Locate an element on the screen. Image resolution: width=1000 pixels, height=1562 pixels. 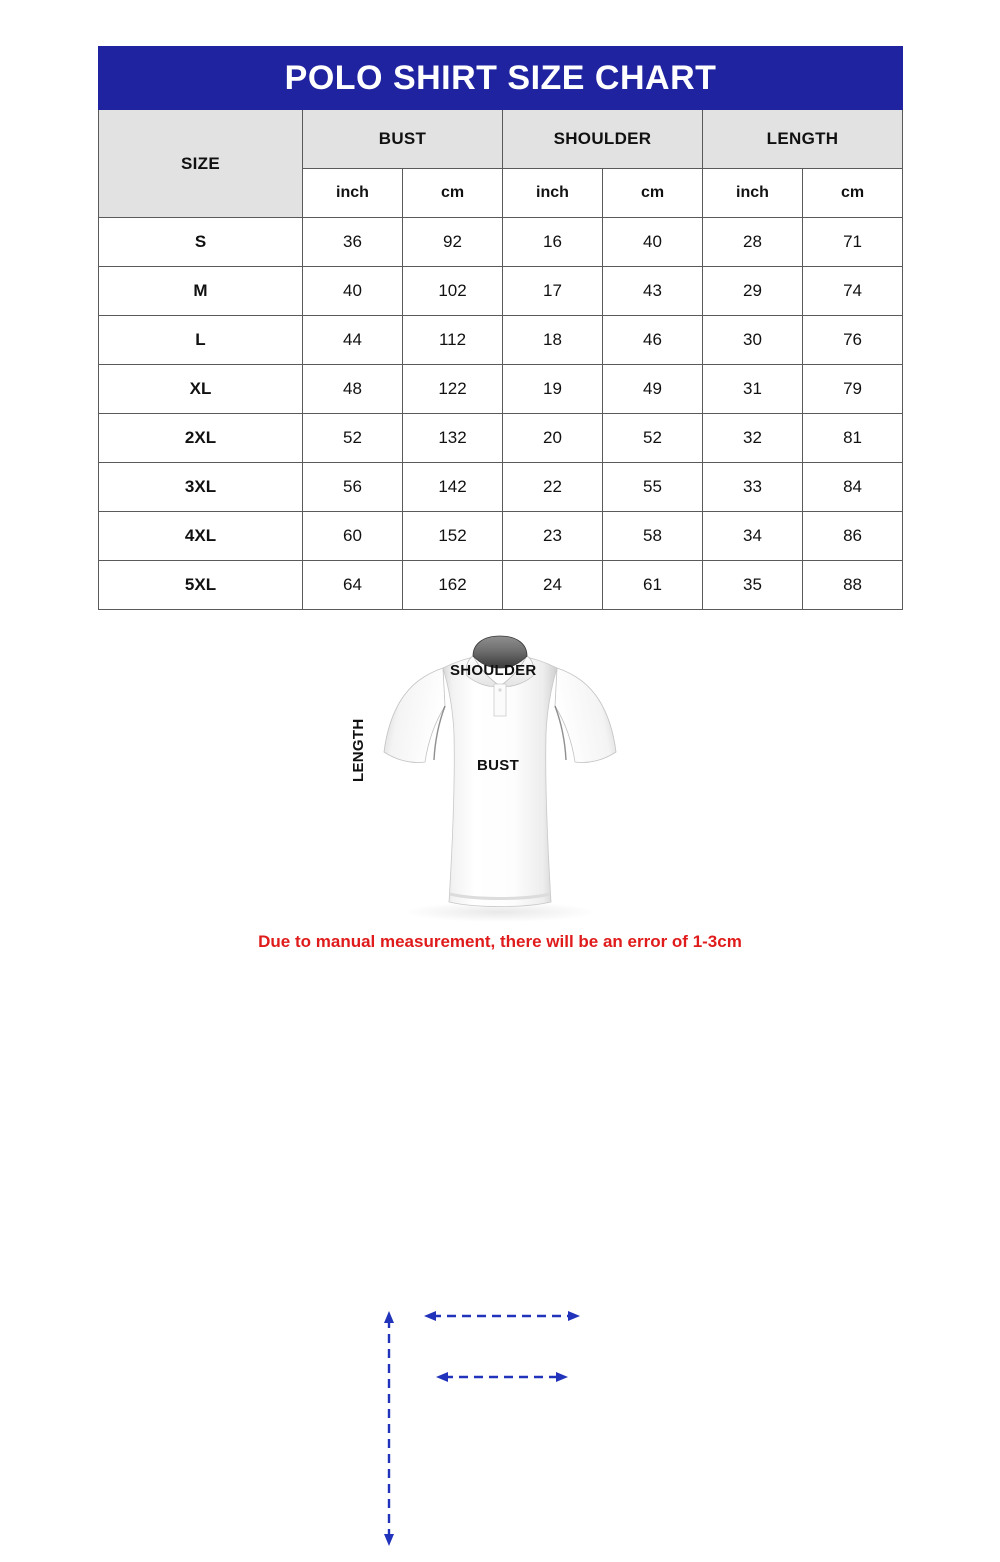
unit-header-shoulder-inch: inch is located at coordinates (552, 193).